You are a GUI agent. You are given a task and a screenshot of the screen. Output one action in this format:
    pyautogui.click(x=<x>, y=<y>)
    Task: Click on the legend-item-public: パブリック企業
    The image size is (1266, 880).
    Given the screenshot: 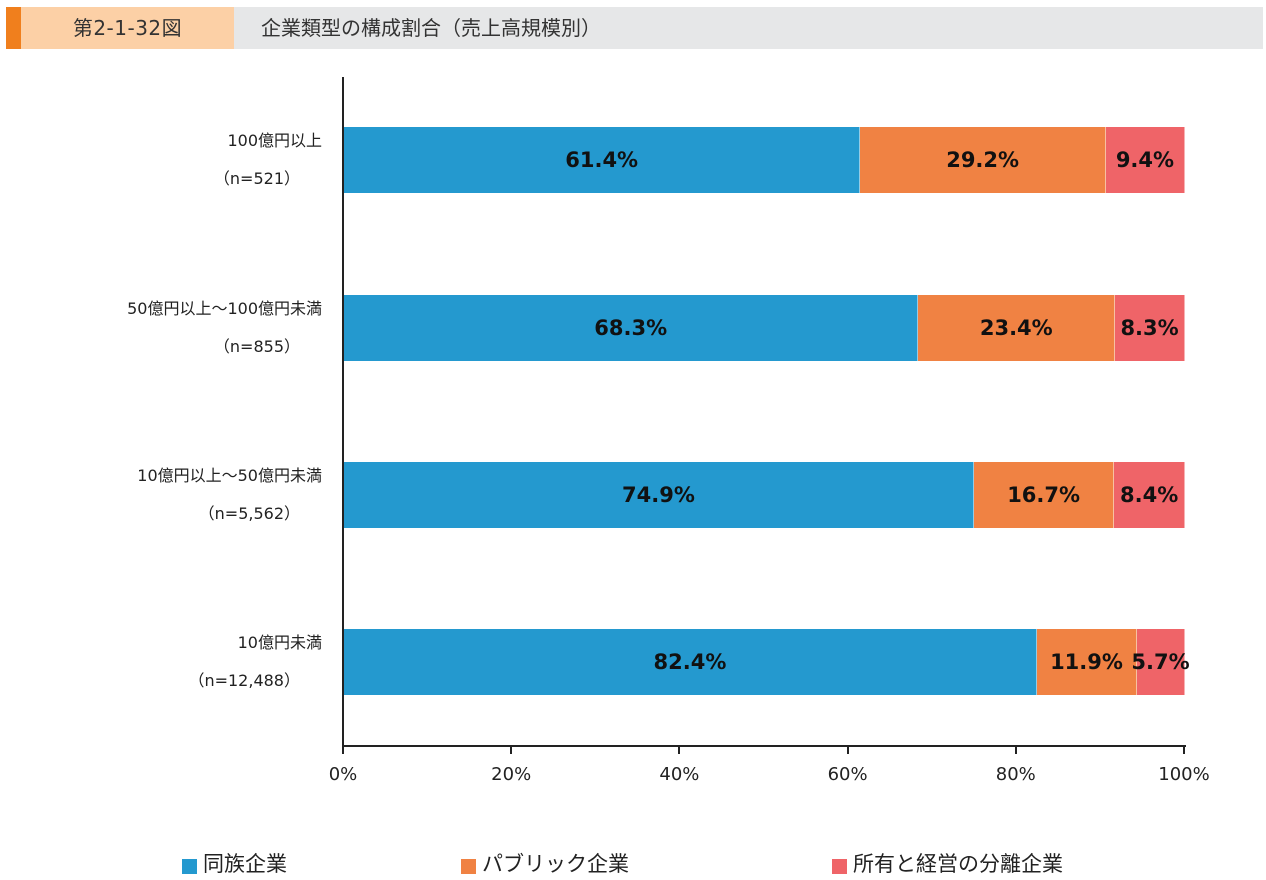 What is the action you would take?
    pyautogui.click(x=545, y=863)
    